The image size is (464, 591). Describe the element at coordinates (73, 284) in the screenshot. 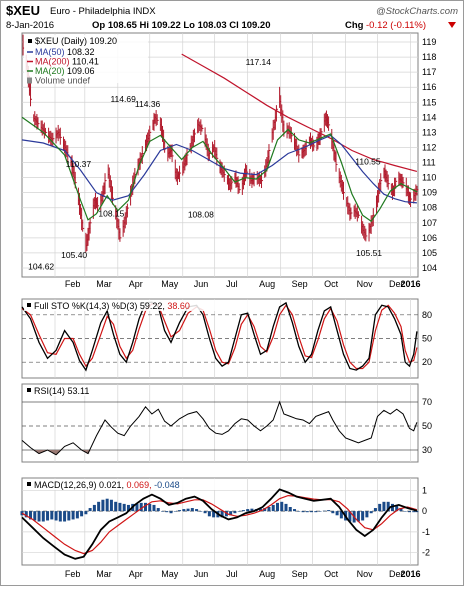

I see `price-x-tick-label: Feb` at that location.